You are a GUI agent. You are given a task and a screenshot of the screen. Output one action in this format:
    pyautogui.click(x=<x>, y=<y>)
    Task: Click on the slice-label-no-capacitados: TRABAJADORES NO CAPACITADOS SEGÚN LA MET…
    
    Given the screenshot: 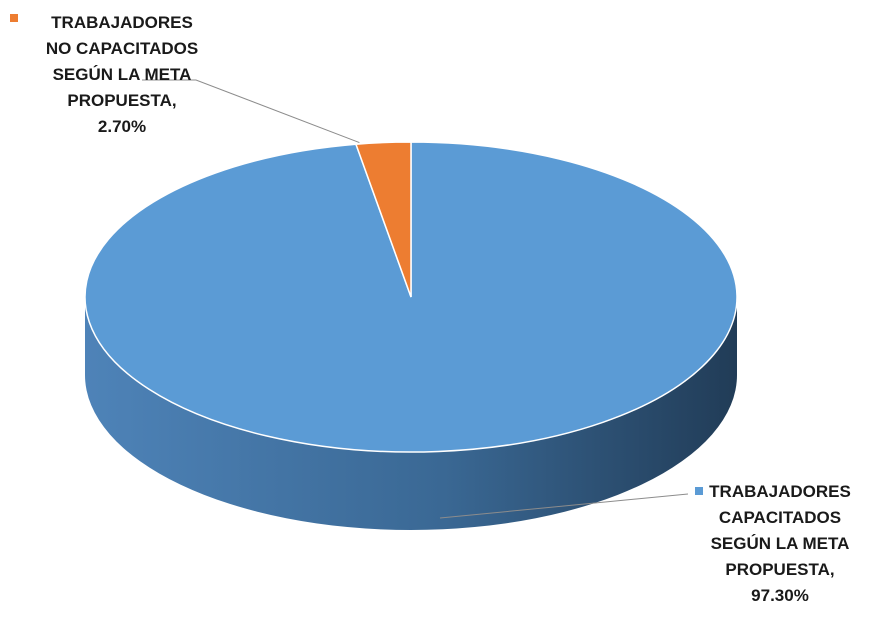 What is the action you would take?
    pyautogui.click(x=122, y=75)
    